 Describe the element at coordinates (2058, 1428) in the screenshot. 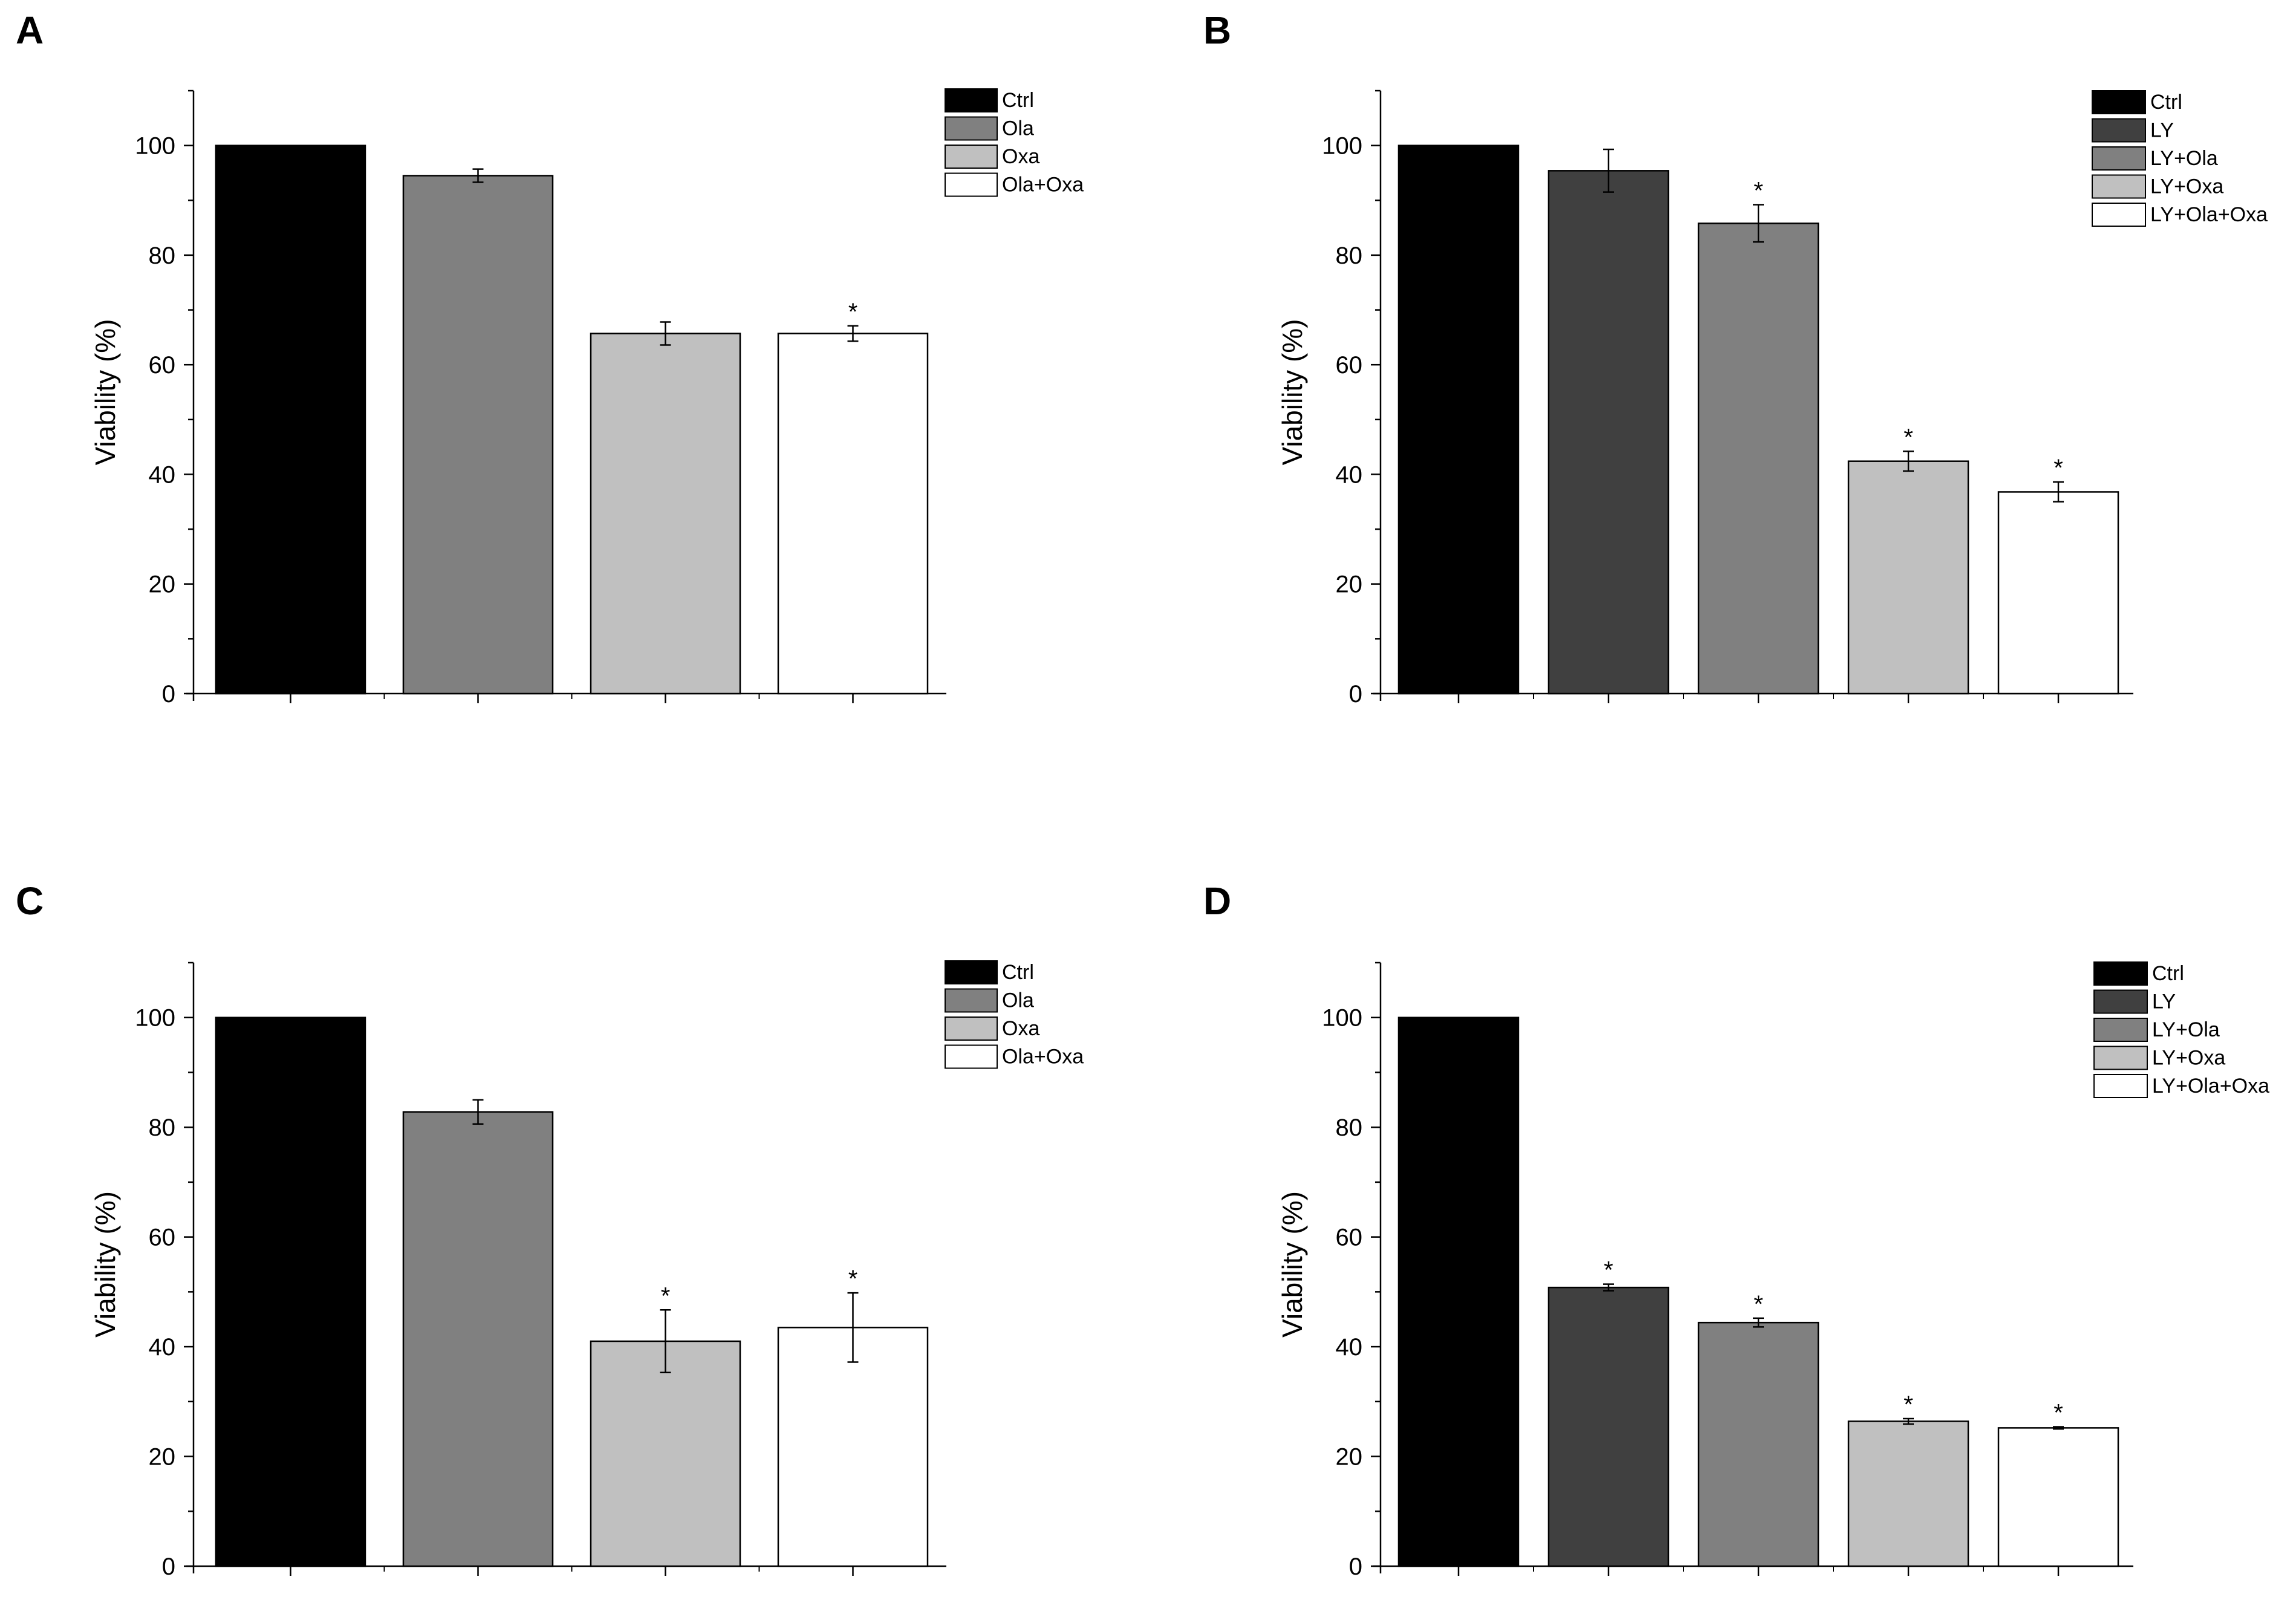

I see `error-bar-ly-ola-oxa` at that location.